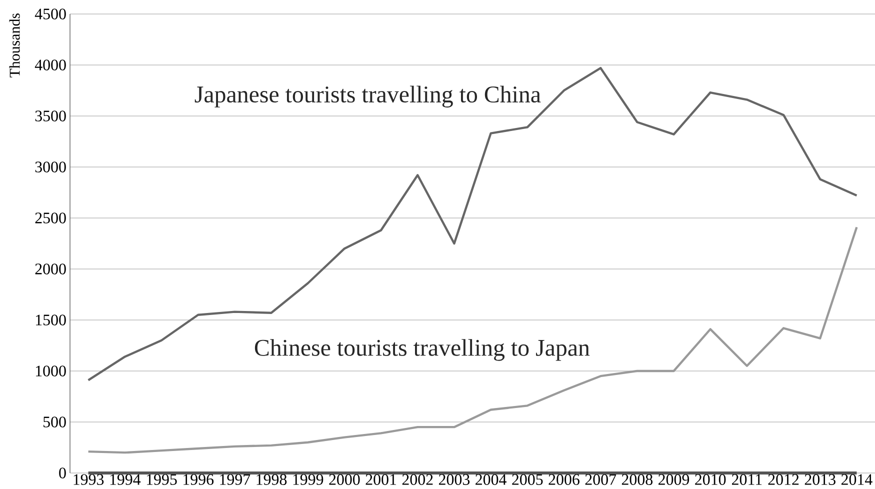  I want to click on x-tick-label: 1996, so click(199, 479).